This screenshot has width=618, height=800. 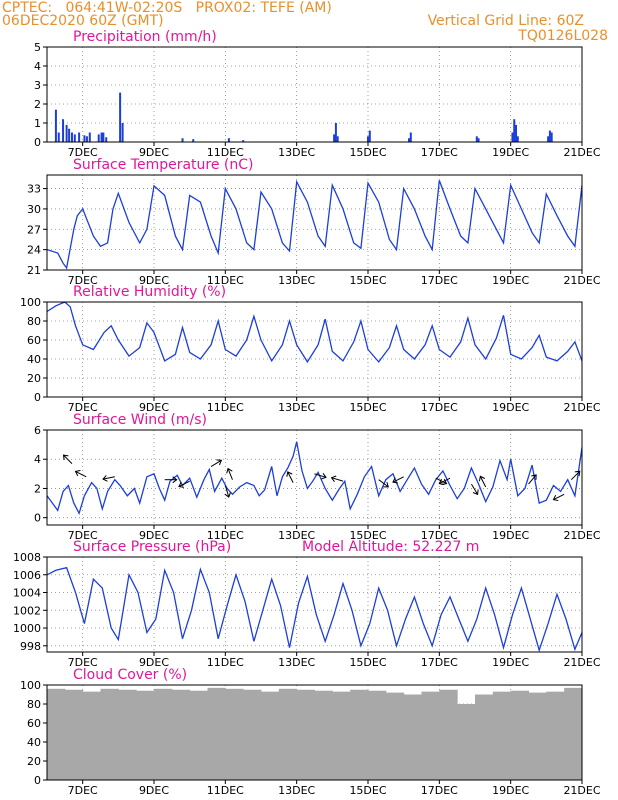 What do you see at coordinates (581, 280) in the screenshot?
I see `x-tick-label: 21DEC` at bounding box center [581, 280].